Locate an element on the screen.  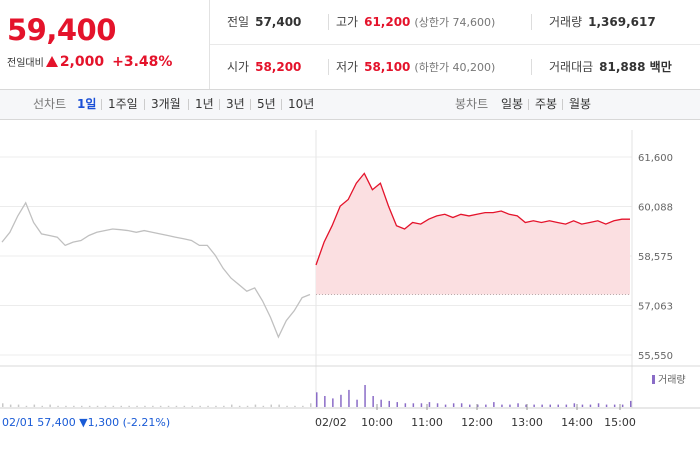
tab-monthly: 월봉 is located at coordinates (580, 104).